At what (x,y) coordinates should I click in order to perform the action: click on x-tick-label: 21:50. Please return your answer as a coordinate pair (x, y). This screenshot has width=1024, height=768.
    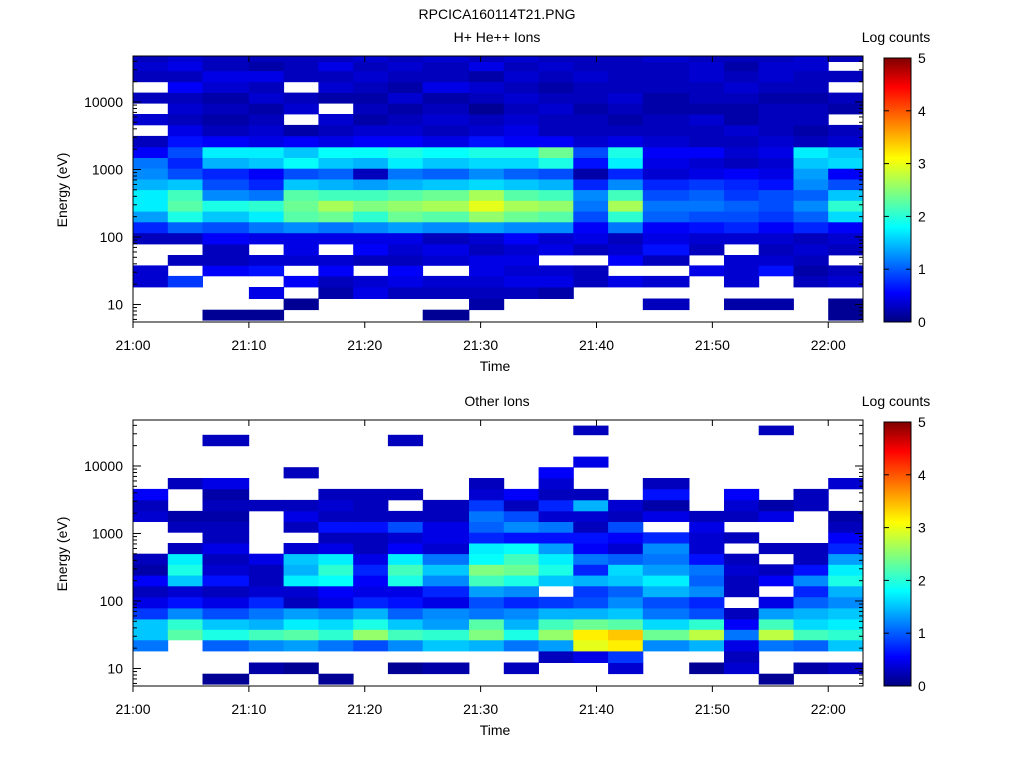
    Looking at the image, I should click on (712, 709).